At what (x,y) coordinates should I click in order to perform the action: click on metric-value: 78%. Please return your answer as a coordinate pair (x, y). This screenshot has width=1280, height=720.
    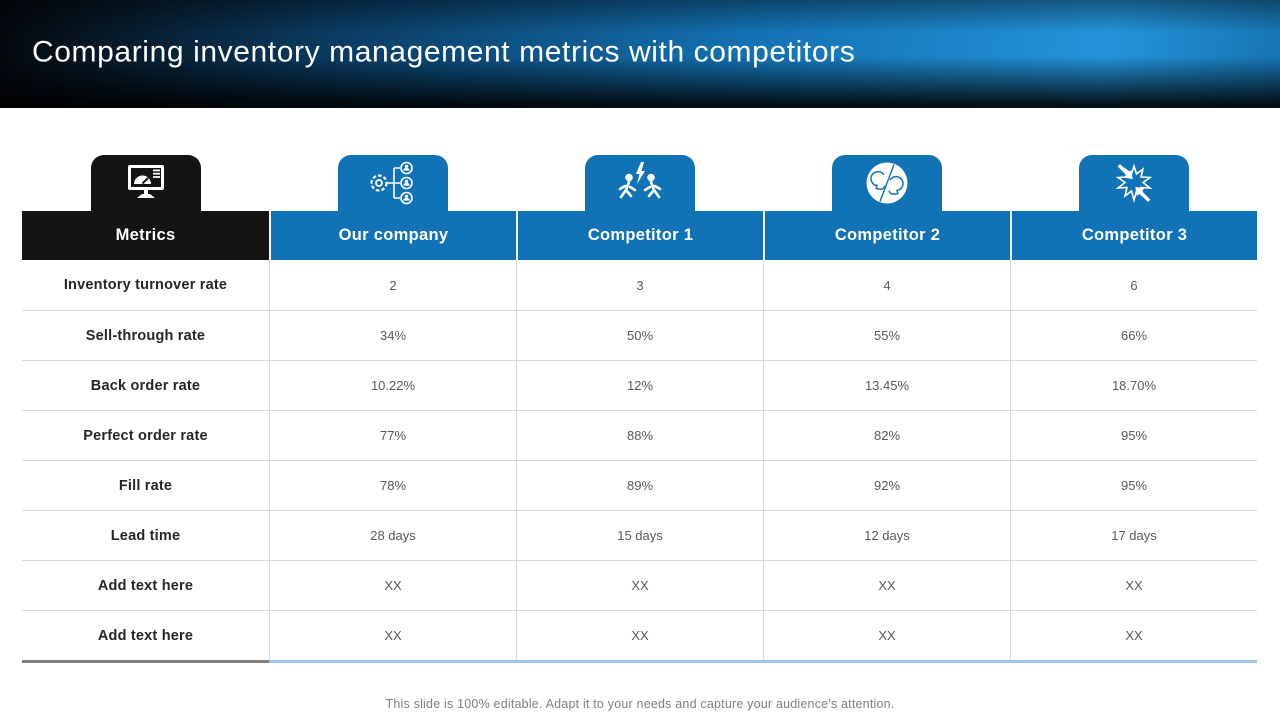
    Looking at the image, I should click on (392, 485).